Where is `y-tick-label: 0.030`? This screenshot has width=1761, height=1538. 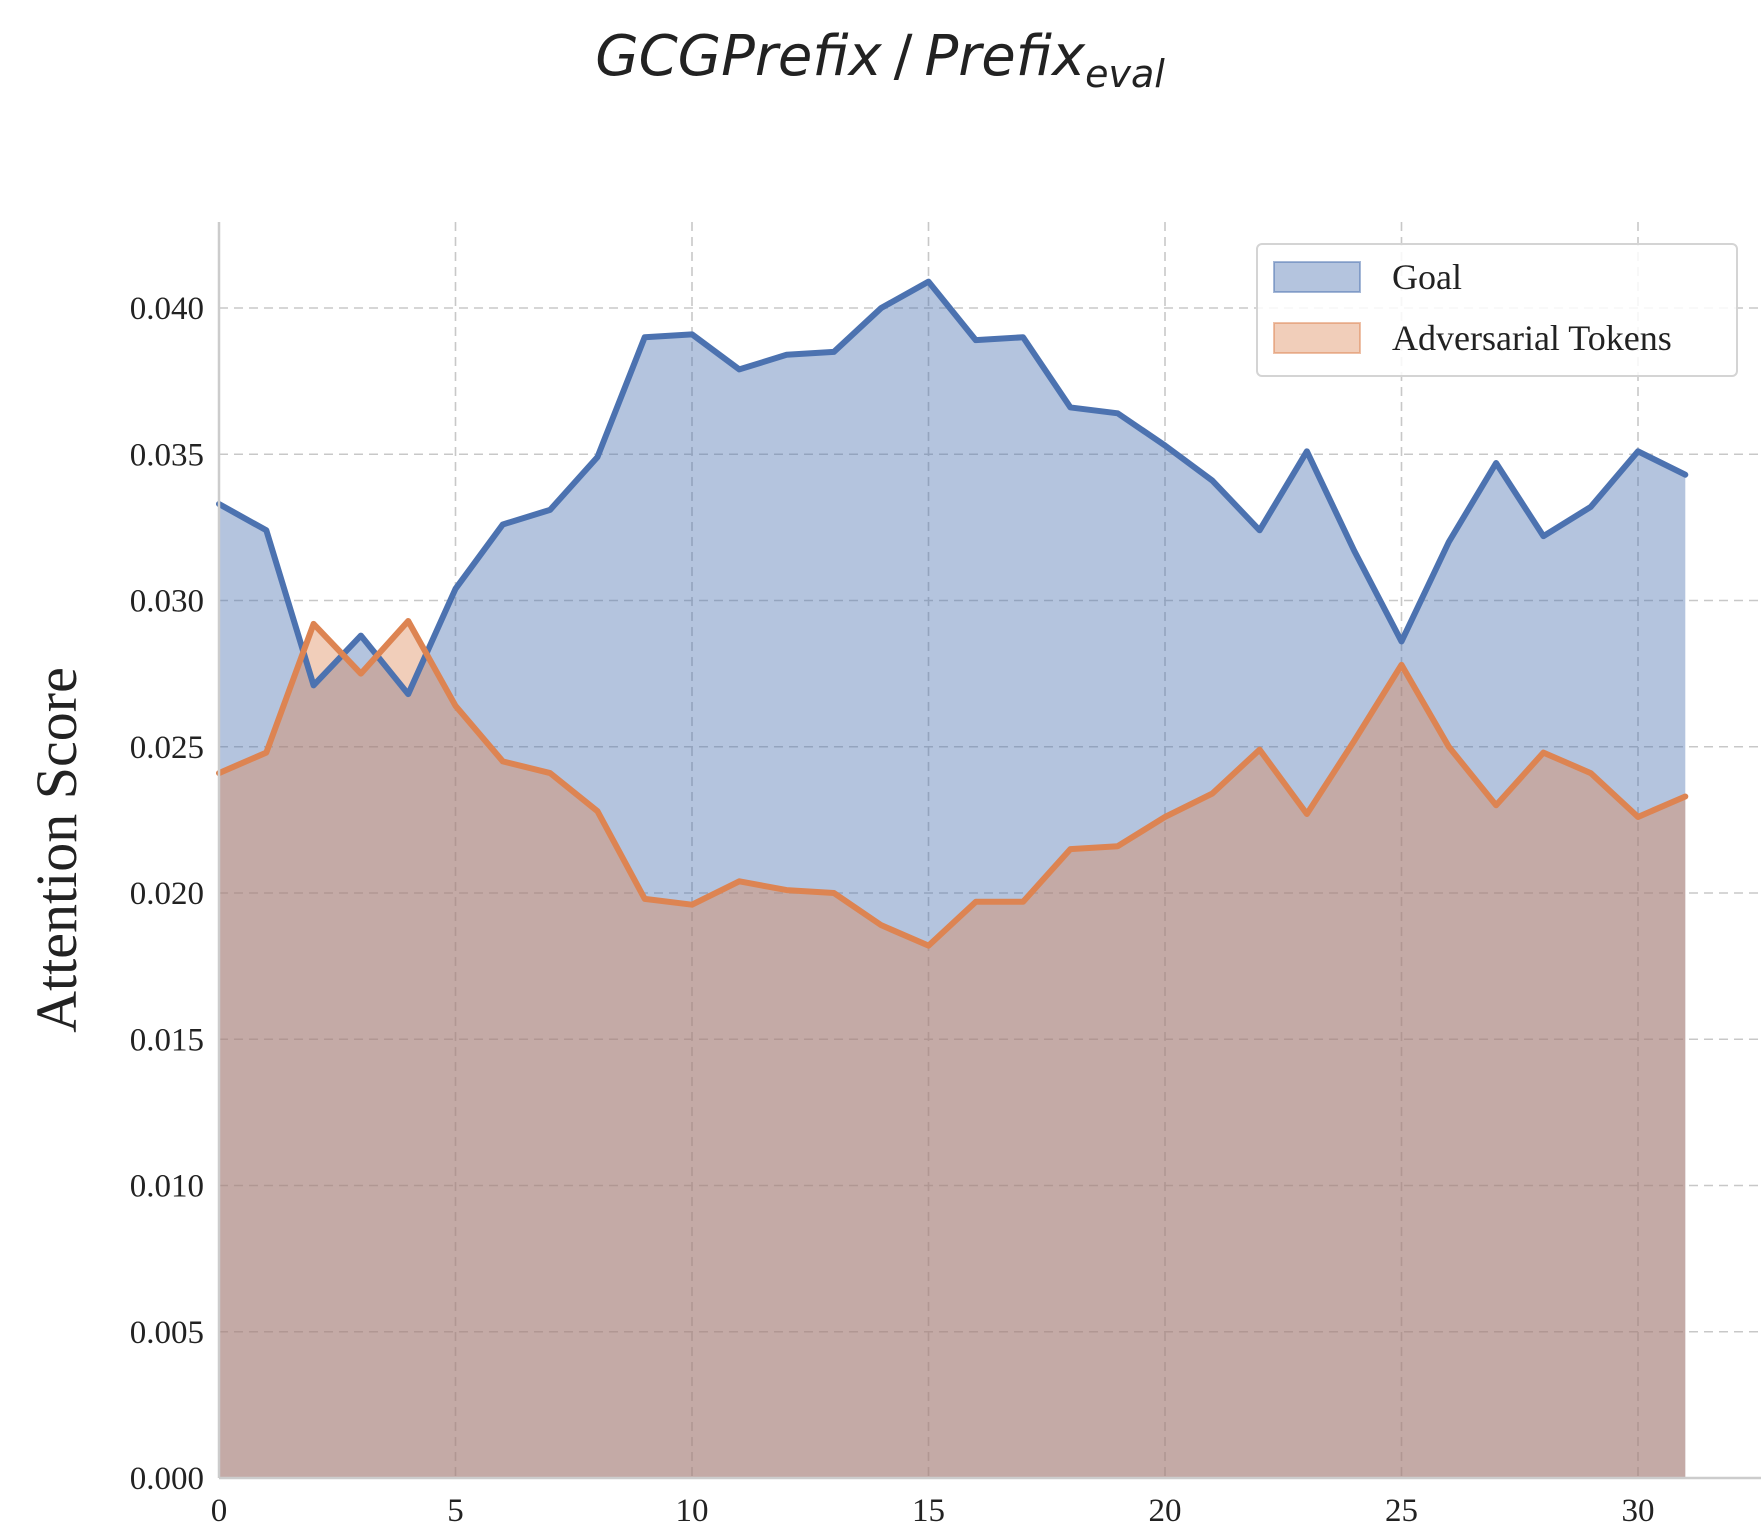
y-tick-label: 0.030 is located at coordinates (167, 602).